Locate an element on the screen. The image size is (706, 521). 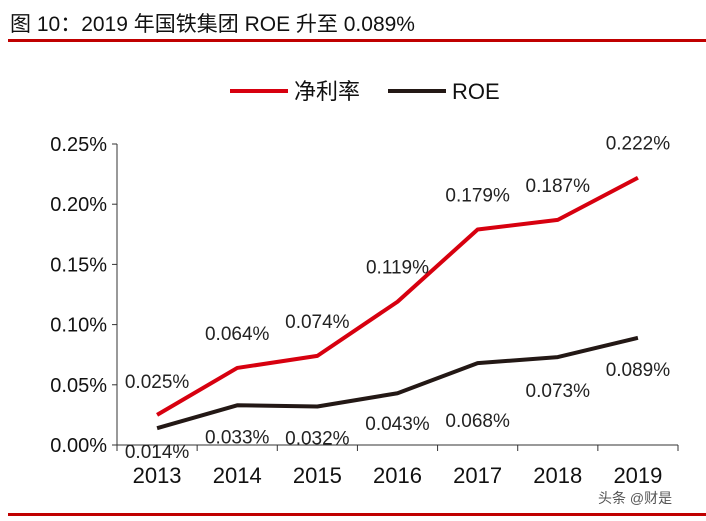
y-tick-label: 0.00% is located at coordinates (78, 446).